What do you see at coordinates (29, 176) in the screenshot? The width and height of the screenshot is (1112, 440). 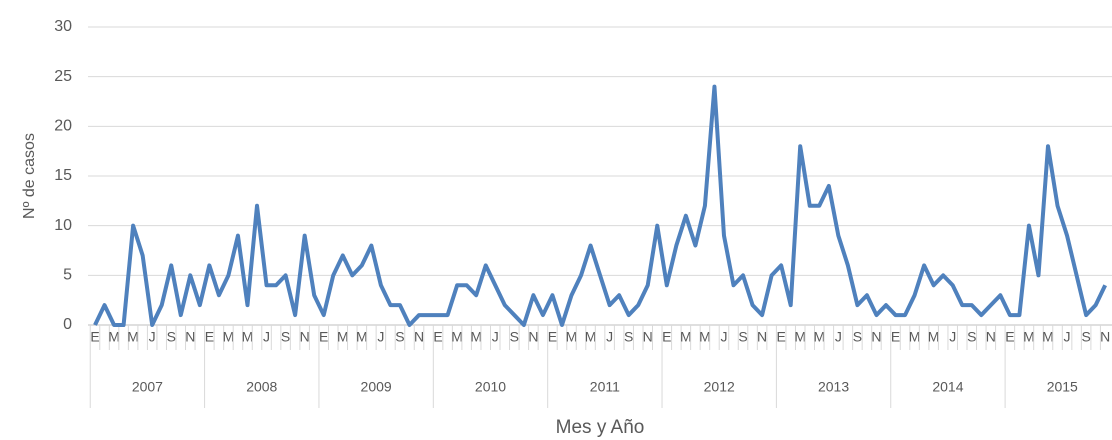 I see `y-axis-label: Nº de casos` at bounding box center [29, 176].